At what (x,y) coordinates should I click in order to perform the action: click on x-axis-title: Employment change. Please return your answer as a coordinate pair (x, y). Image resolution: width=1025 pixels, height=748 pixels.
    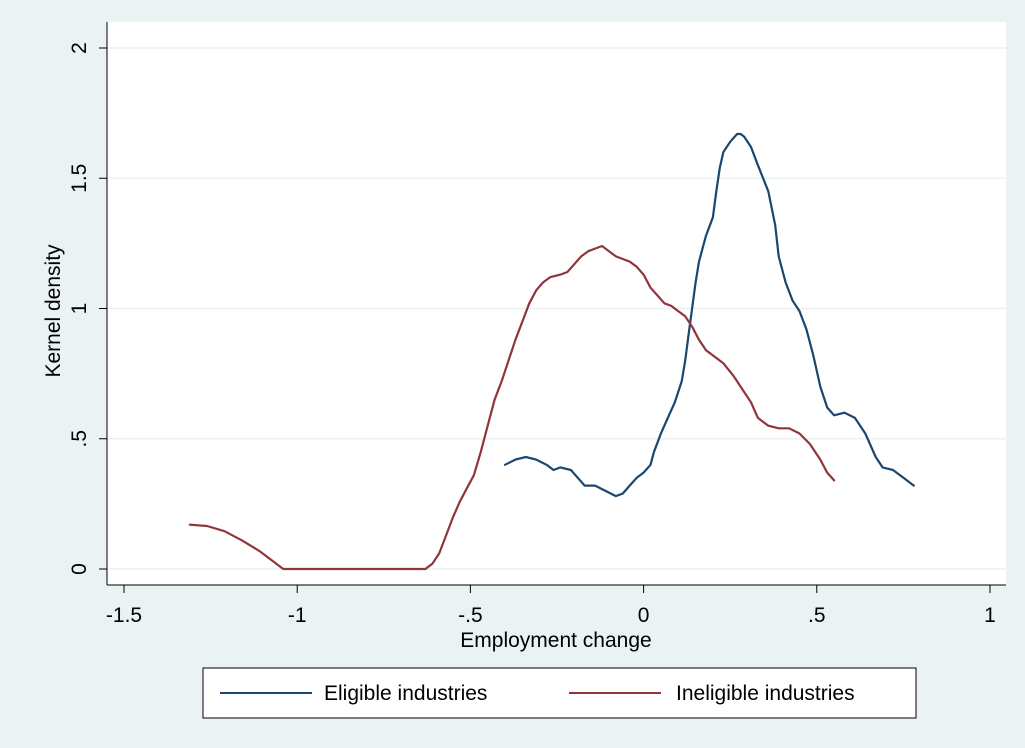
    Looking at the image, I should click on (555, 640).